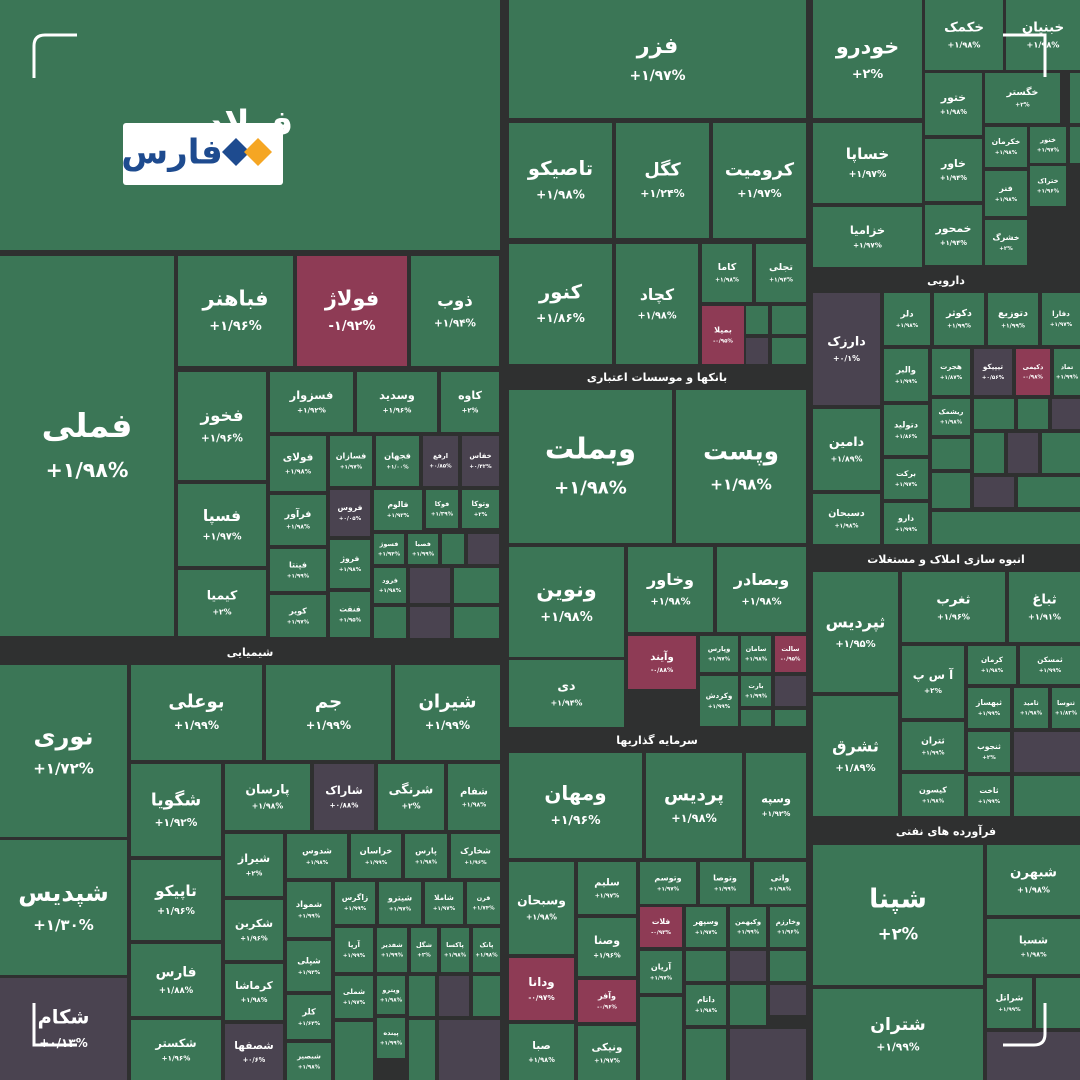 Image resolution: width=1080 pixels, height=1080 pixels. I want to click on tile-label: شیران, so click(447, 701).